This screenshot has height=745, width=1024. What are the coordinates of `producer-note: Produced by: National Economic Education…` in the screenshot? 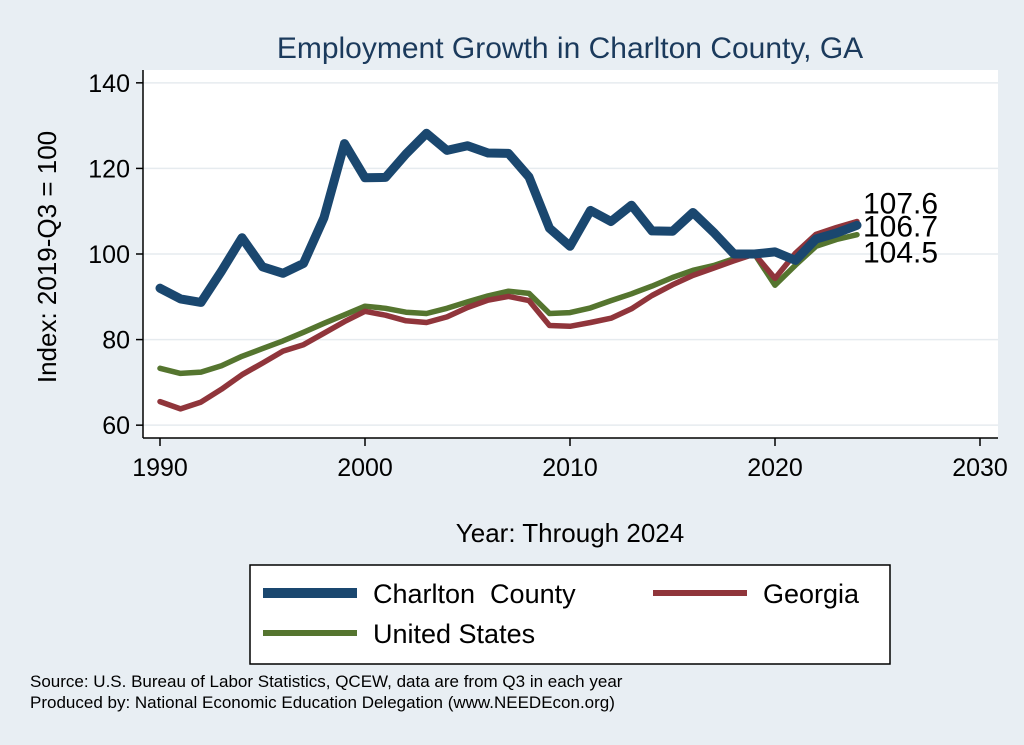 It's located at (322, 702).